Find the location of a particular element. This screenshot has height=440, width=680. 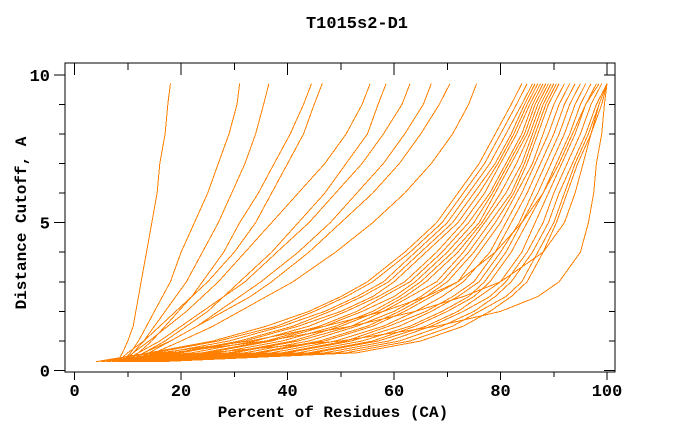

y-tick-label: 0 is located at coordinates (45, 373).